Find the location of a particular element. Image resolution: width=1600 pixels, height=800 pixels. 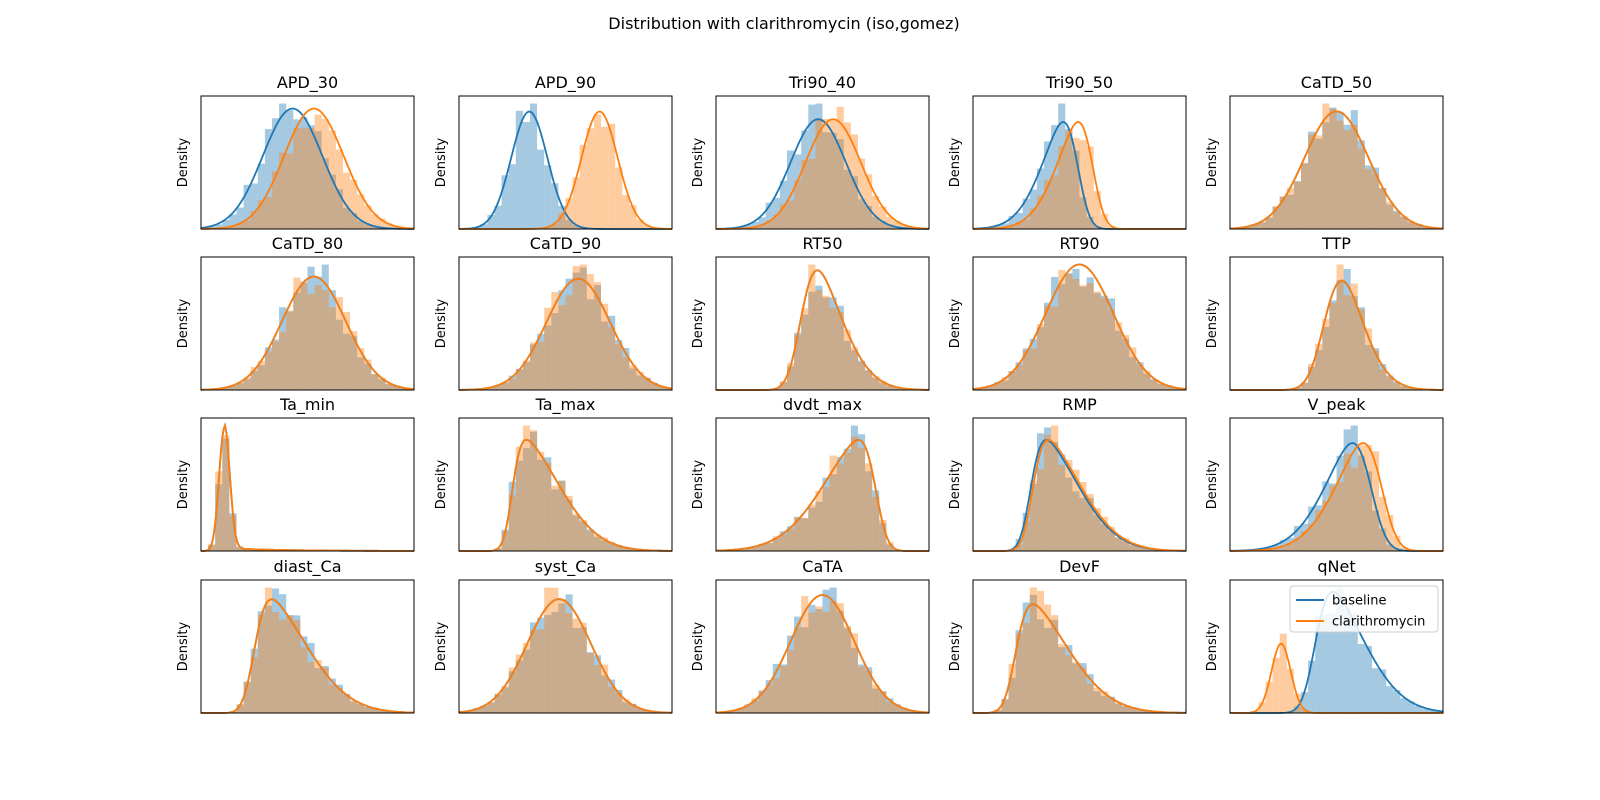

subplot-title: Ta_min is located at coordinates (307, 405).